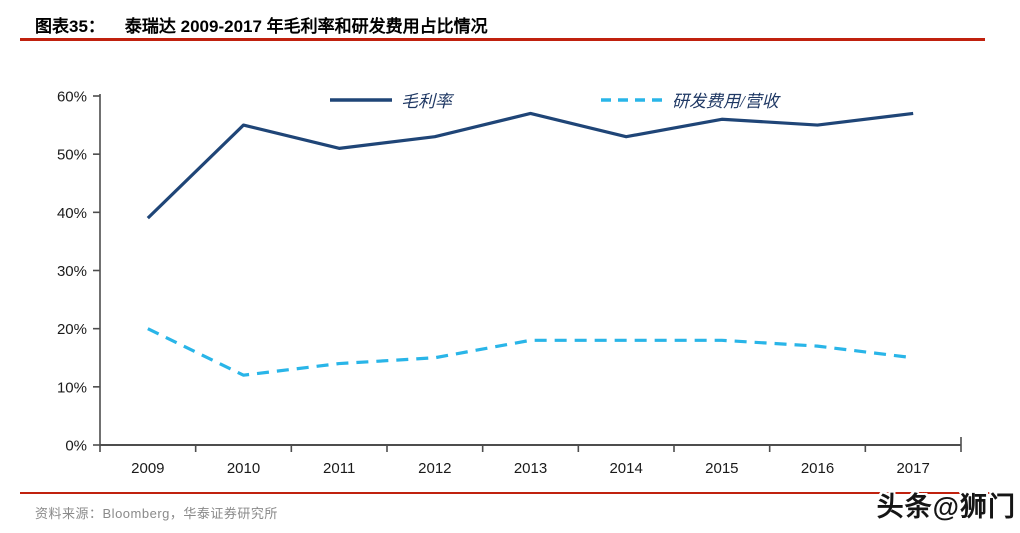 Image resolution: width=1020 pixels, height=533 pixels. Describe the element at coordinates (72, 271) in the screenshot. I see `y-axis-tick-label: 30%` at that location.